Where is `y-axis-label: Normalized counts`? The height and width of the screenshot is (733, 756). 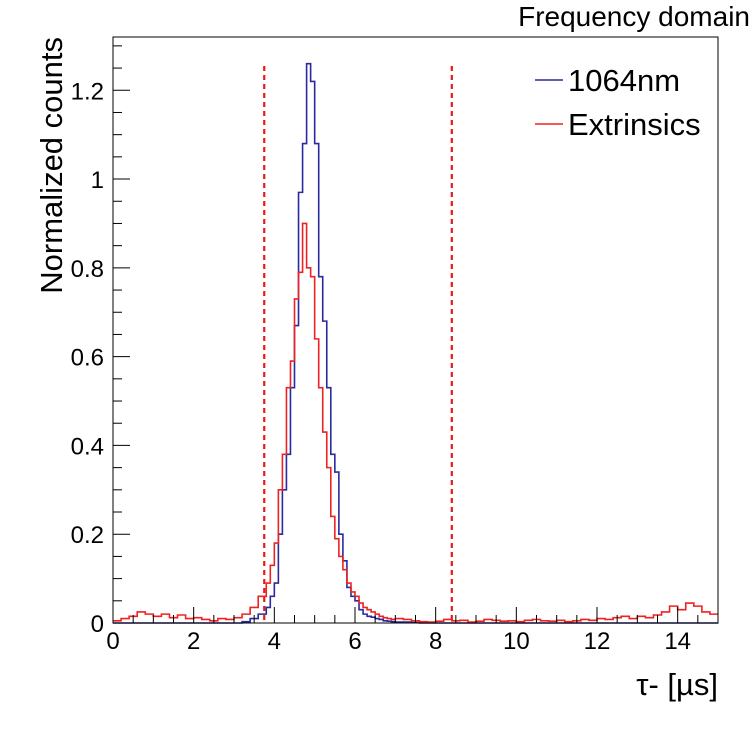
y-axis-label: Normalized counts is located at coordinates (51, 165).